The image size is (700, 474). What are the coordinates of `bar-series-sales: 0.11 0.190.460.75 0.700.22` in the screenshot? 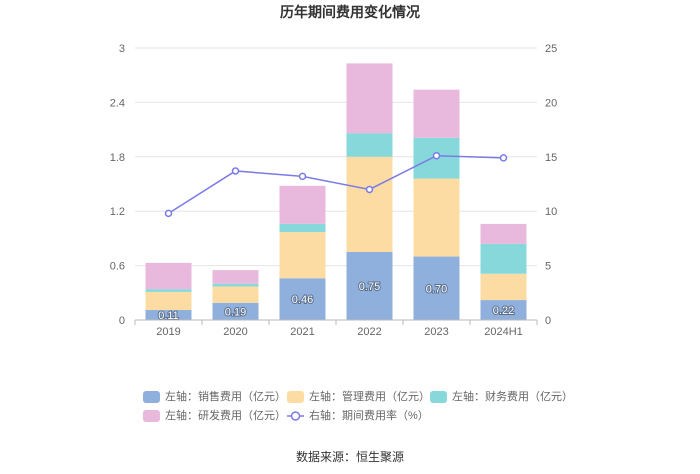 It's located at (336, 287).